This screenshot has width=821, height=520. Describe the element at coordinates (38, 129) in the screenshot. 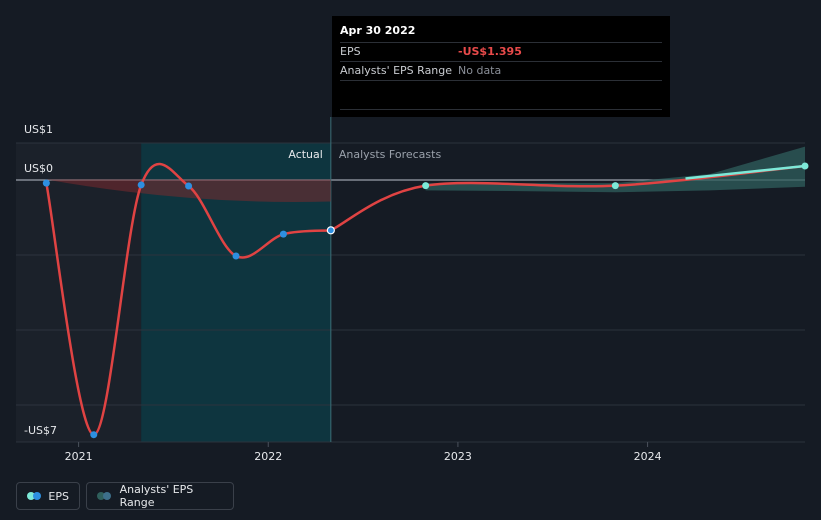

I see `y-tick-label: US$1` at that location.